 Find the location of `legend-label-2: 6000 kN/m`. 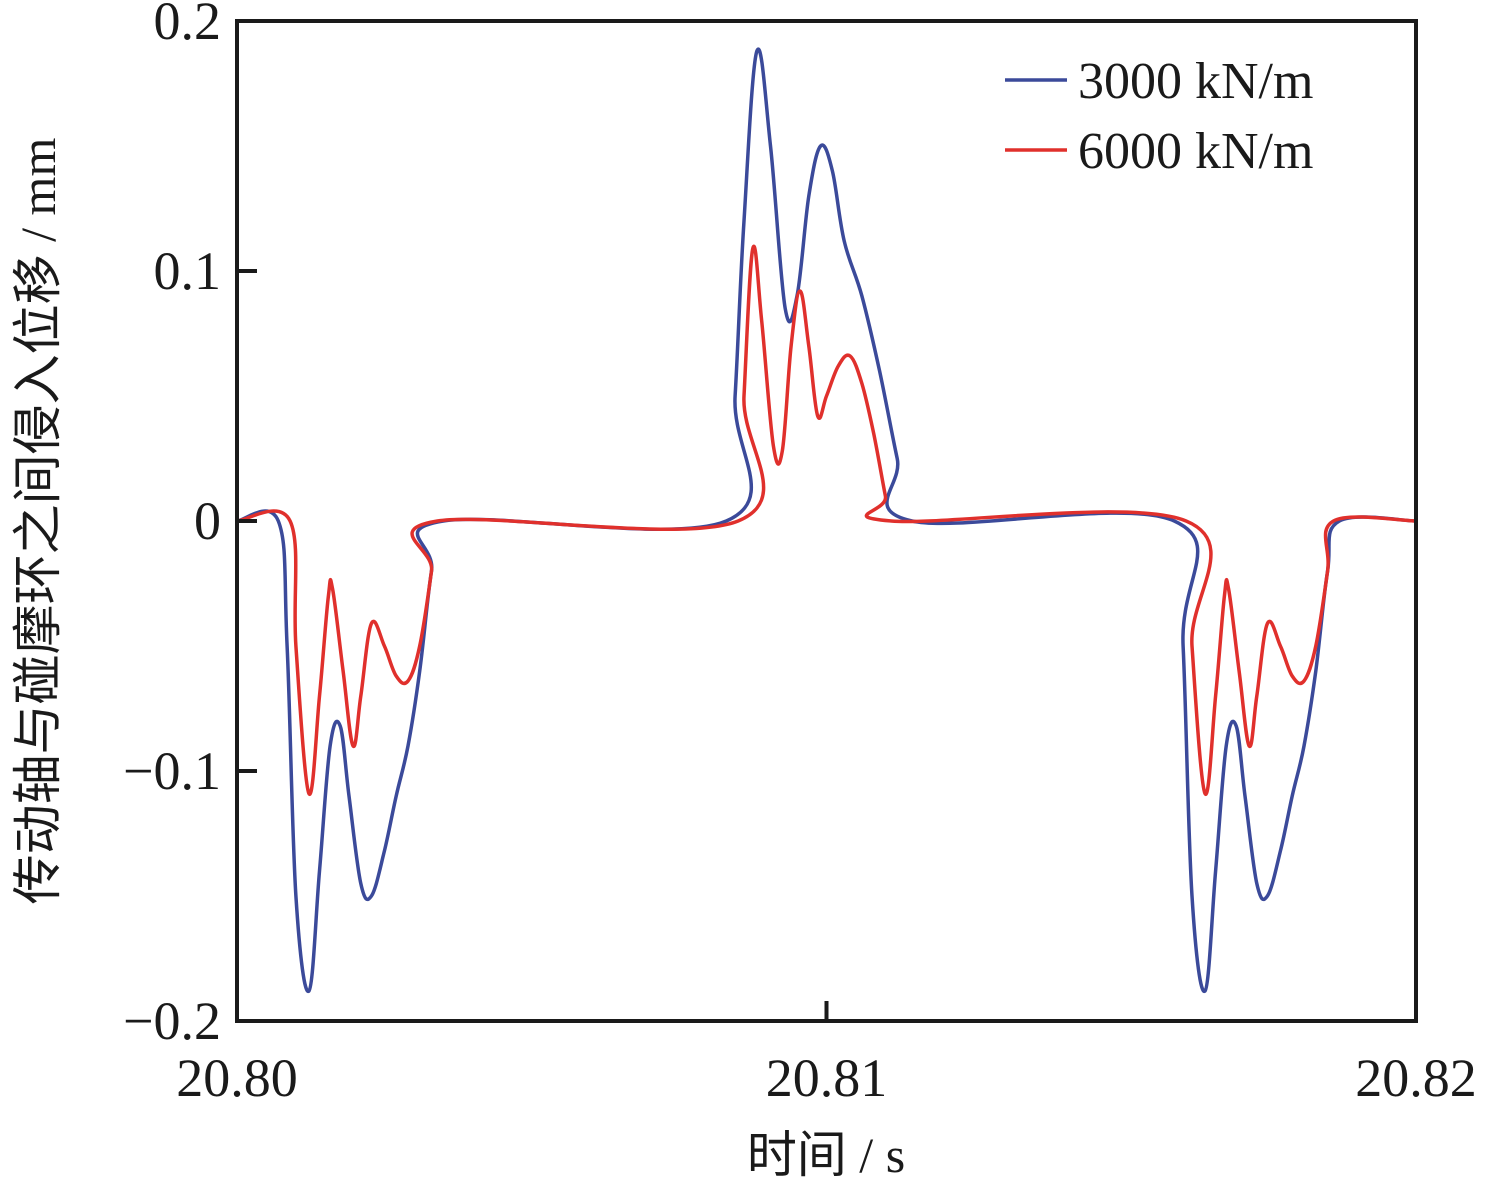

legend-label-2: 6000 kN/m is located at coordinates (1195, 151).